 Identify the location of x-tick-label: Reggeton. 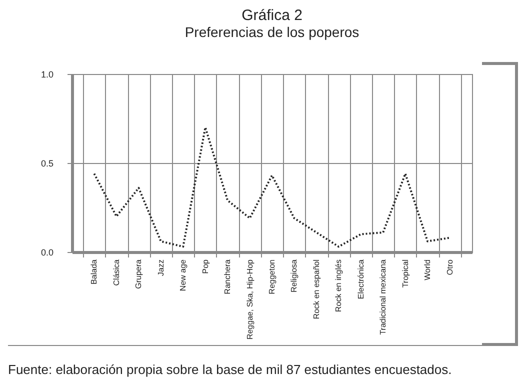
(272, 277).